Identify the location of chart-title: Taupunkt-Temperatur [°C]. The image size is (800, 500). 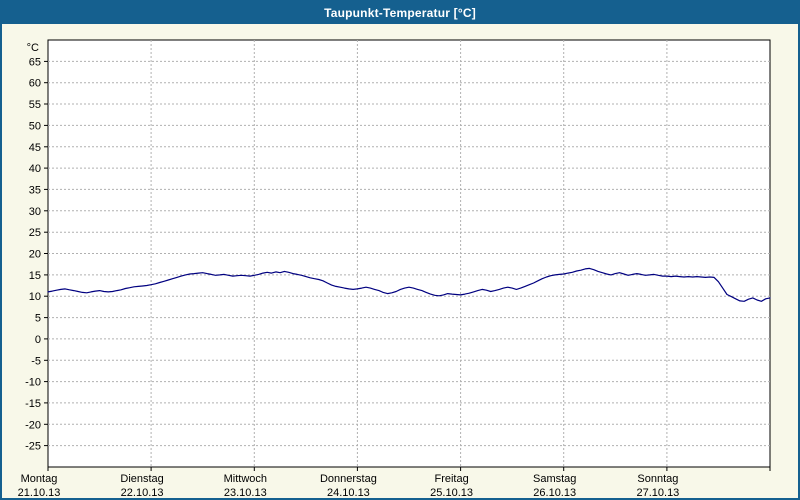
(400, 13).